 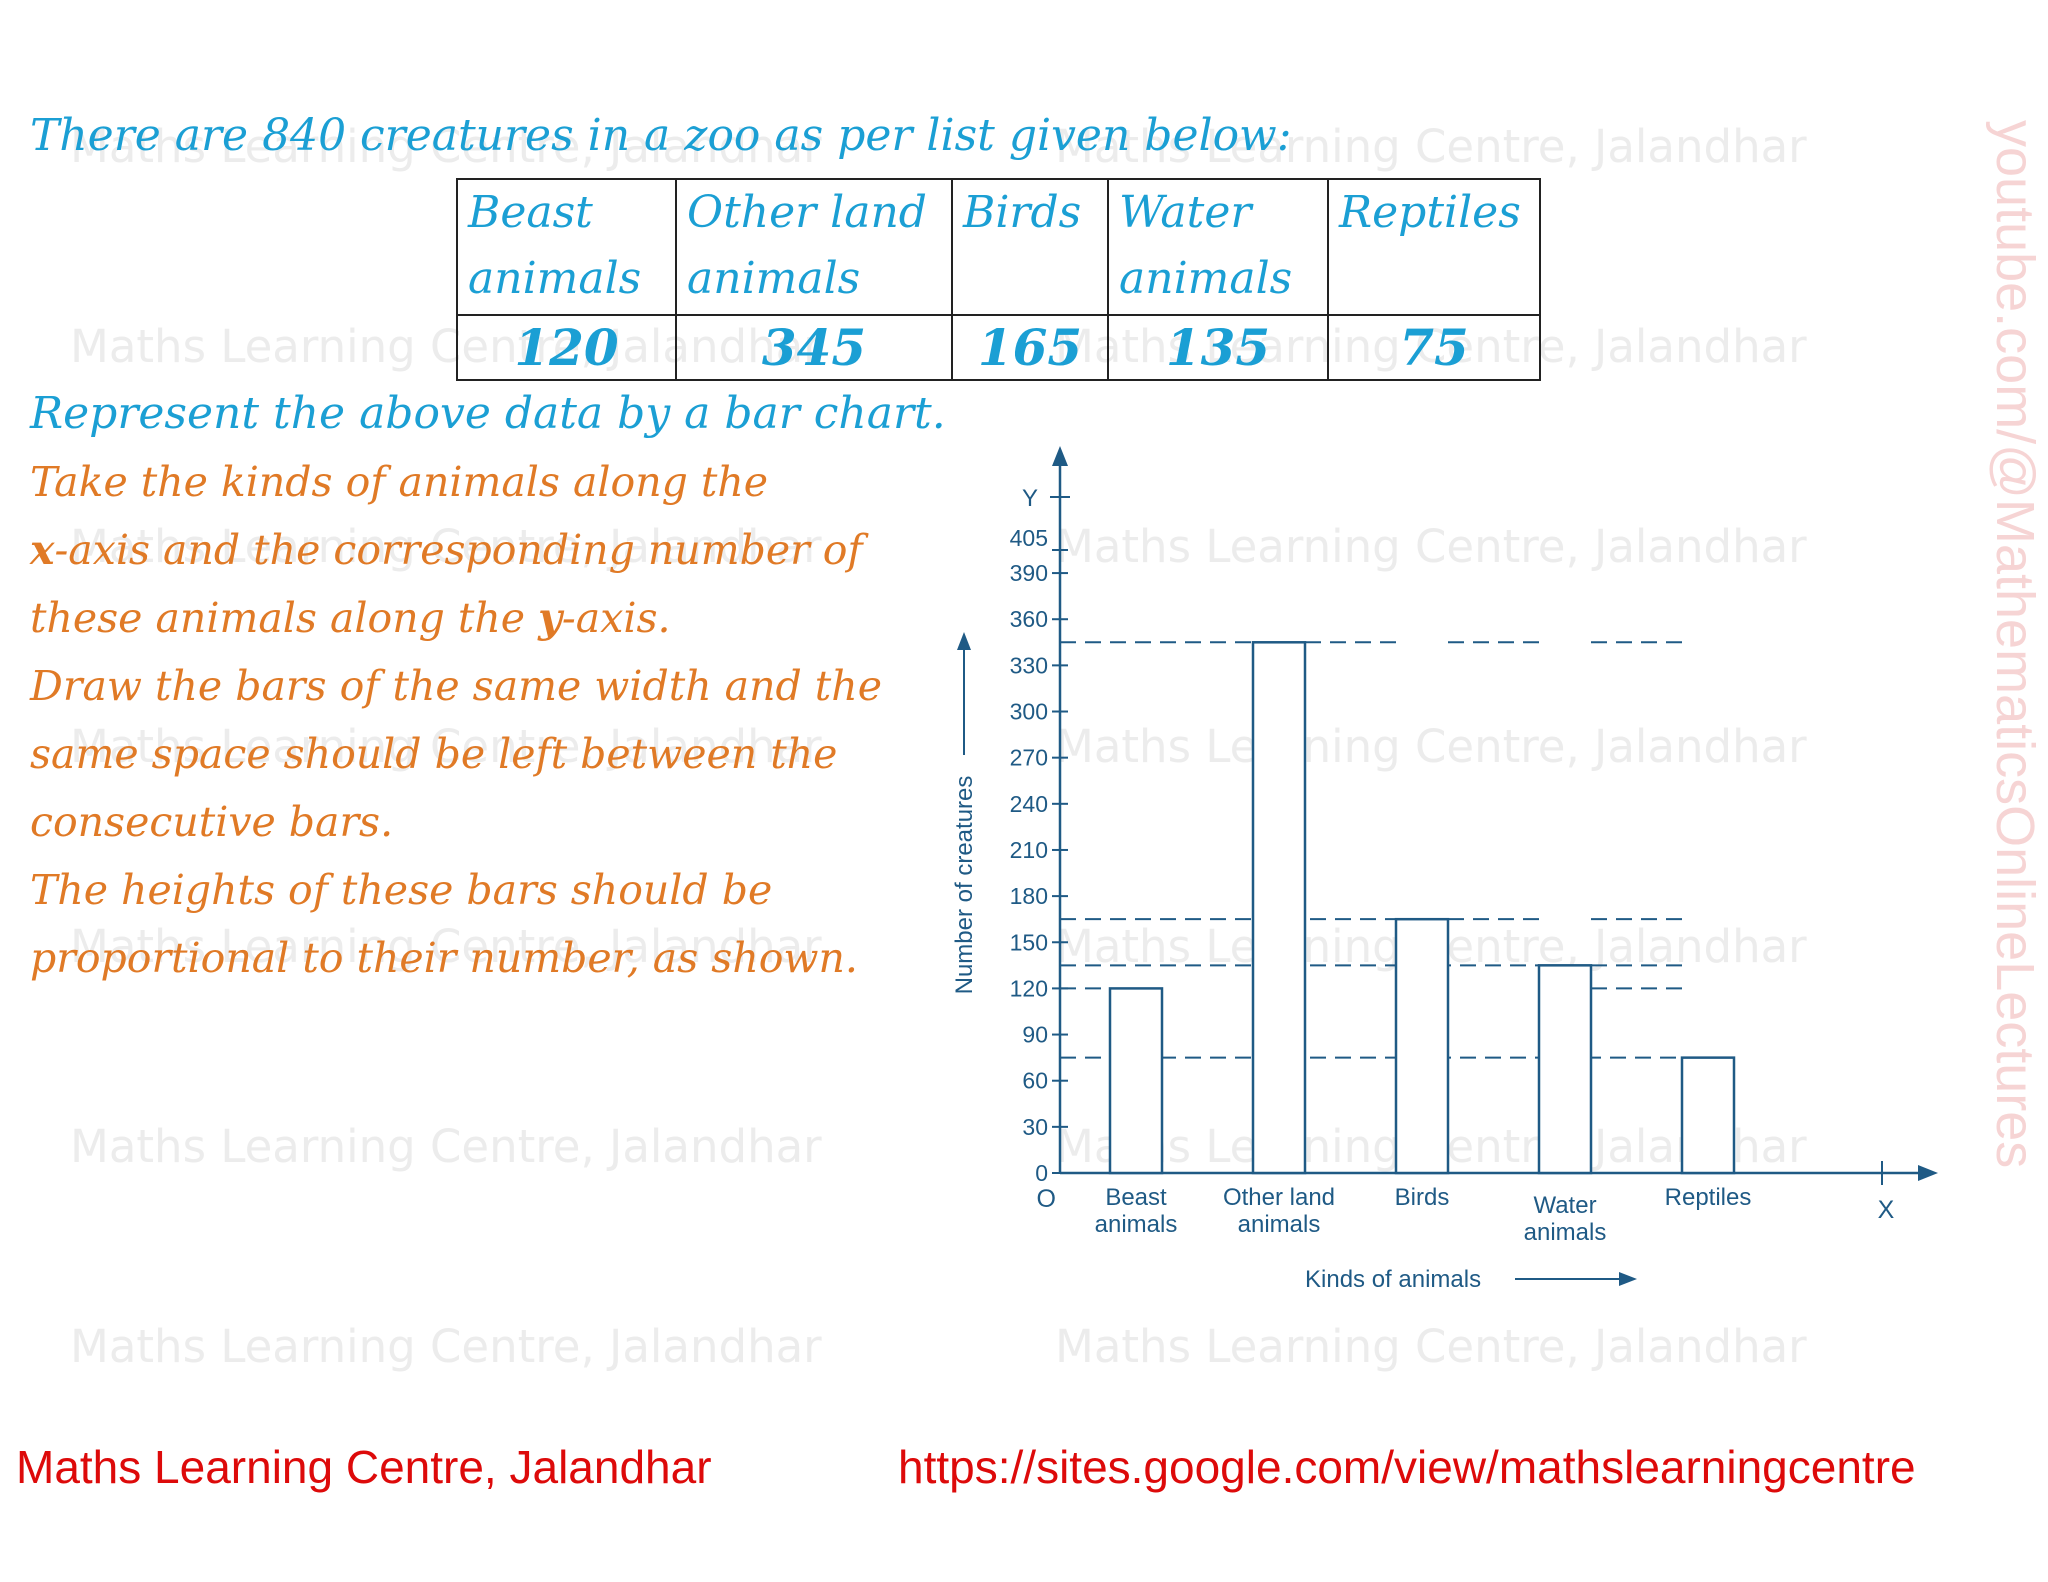 What do you see at coordinates (1029, 850) in the screenshot?
I see `y-tick-label: 210` at bounding box center [1029, 850].